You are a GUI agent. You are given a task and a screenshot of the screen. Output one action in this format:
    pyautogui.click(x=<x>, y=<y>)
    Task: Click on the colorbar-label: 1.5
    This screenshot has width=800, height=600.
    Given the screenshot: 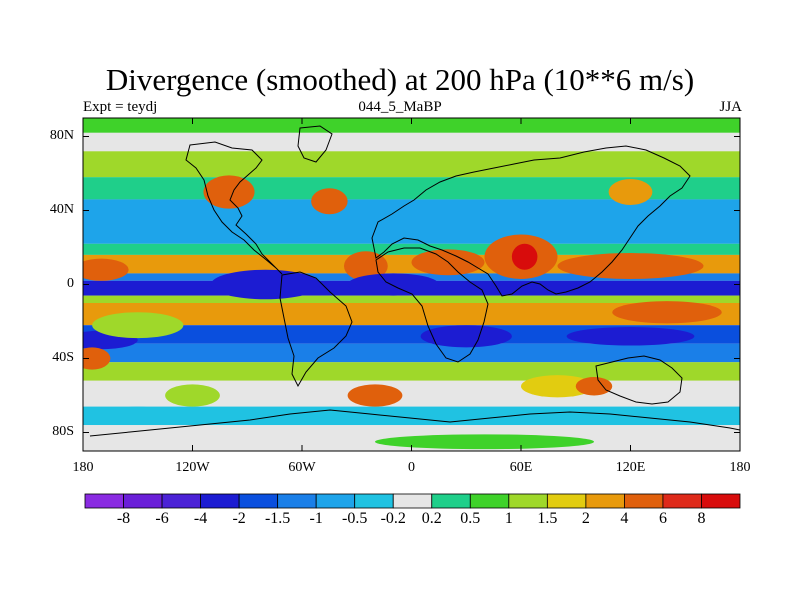 What is the action you would take?
    pyautogui.click(x=547, y=518)
    